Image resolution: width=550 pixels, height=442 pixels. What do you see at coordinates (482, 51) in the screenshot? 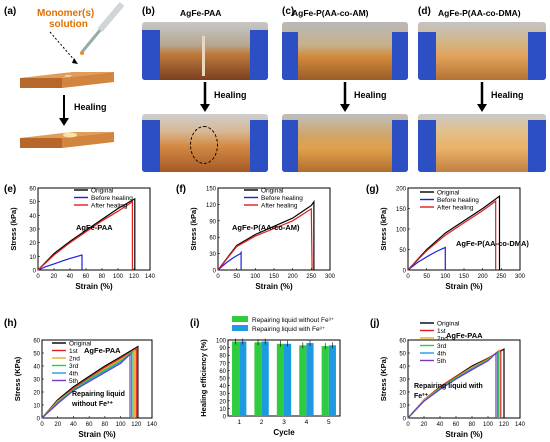
I see `photo-d-before` at bounding box center [482, 51].